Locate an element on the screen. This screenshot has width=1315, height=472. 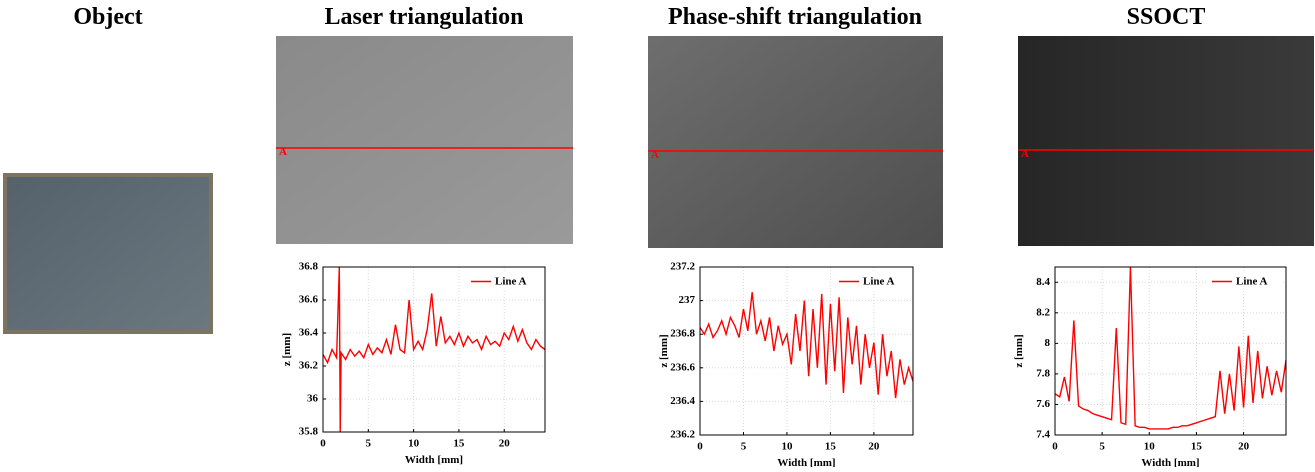
y-tick-label: 36.8 is located at coordinates (309, 267).